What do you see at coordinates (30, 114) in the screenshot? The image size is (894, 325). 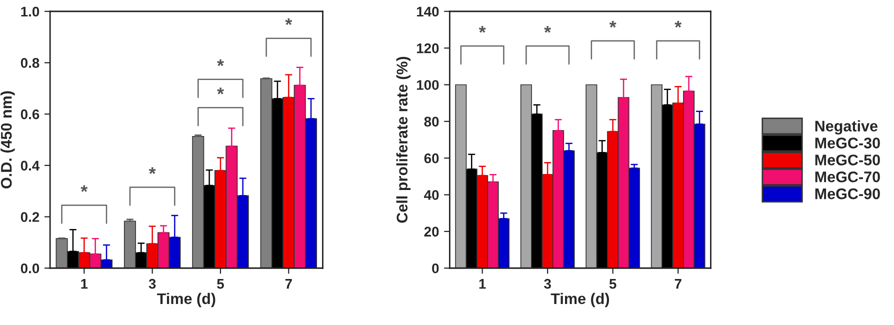 I see `y-tick-label: 0.6` at bounding box center [30, 114].